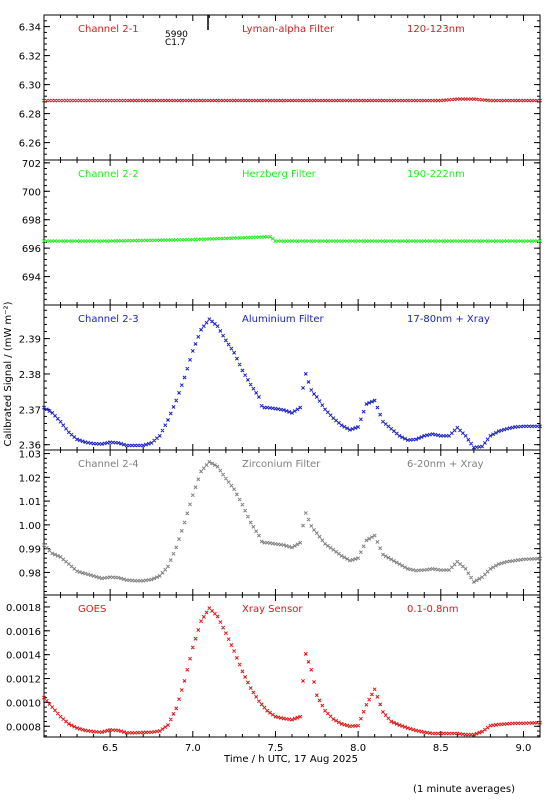 This screenshot has width=550, height=800. Describe the element at coordinates (23, 608) in the screenshot. I see `y-tick-label: 0.0018` at that location.